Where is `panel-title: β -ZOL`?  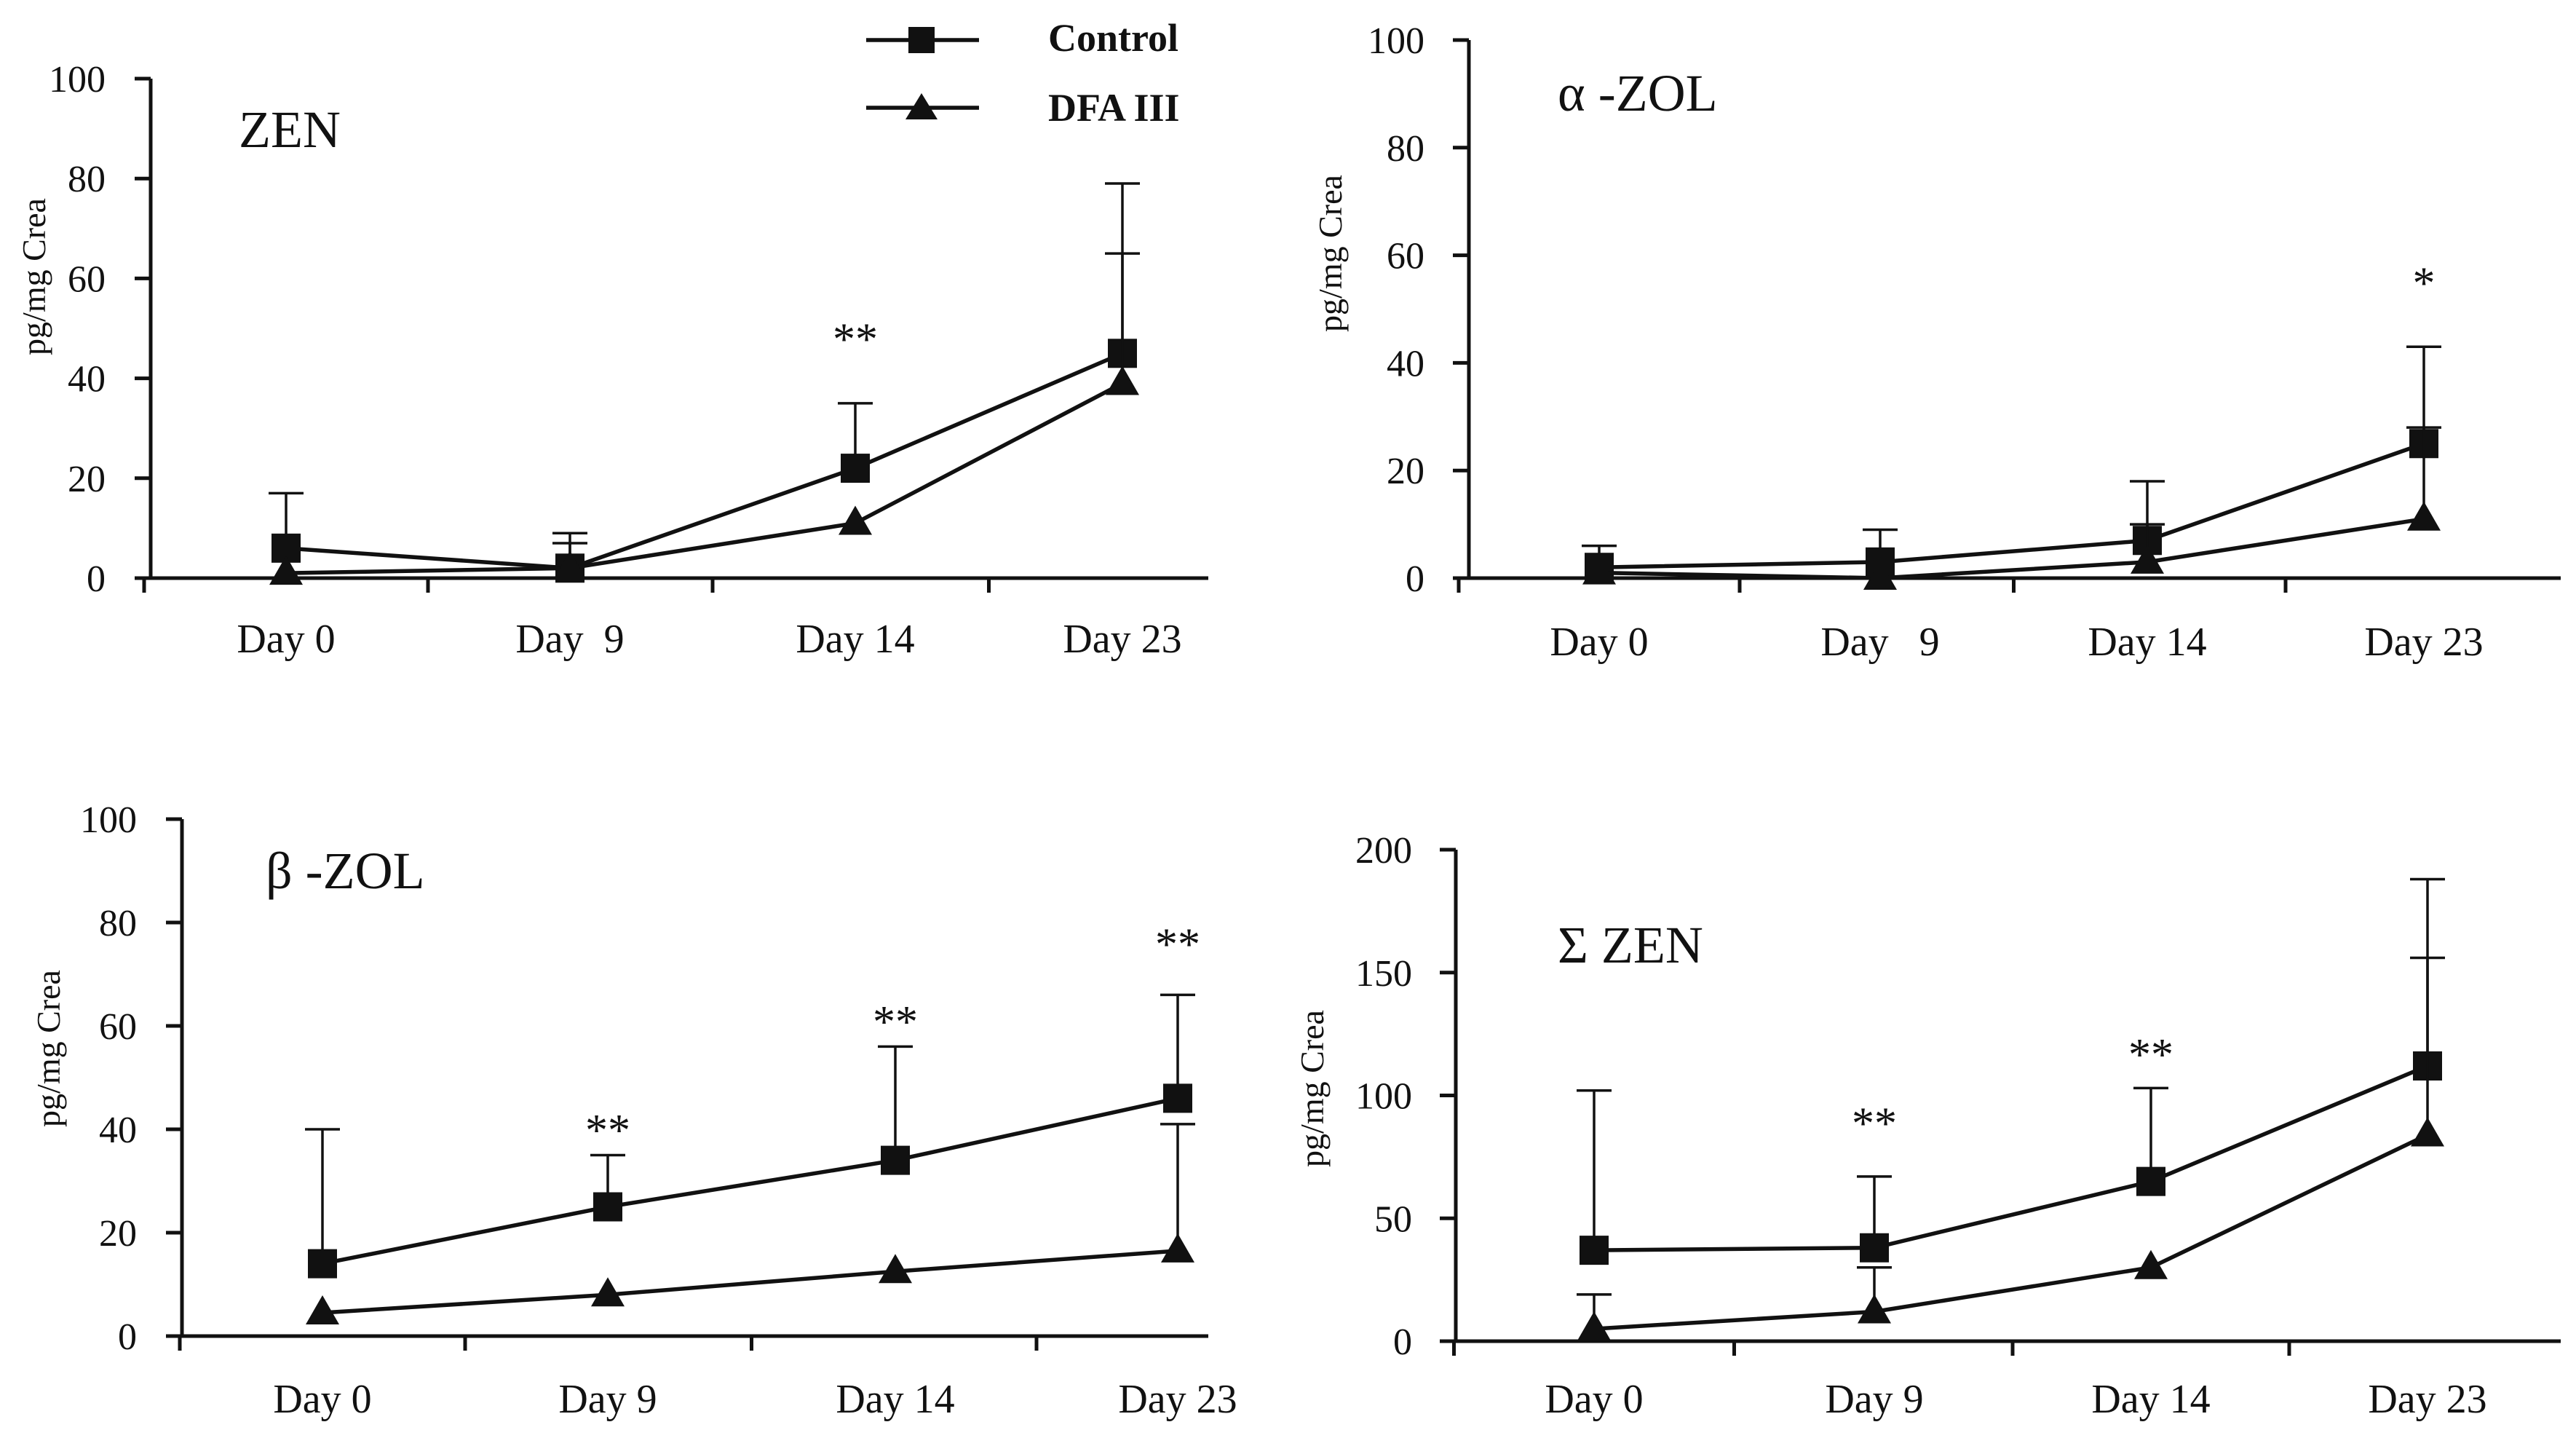 panel-title: β -ZOL is located at coordinates (345, 871).